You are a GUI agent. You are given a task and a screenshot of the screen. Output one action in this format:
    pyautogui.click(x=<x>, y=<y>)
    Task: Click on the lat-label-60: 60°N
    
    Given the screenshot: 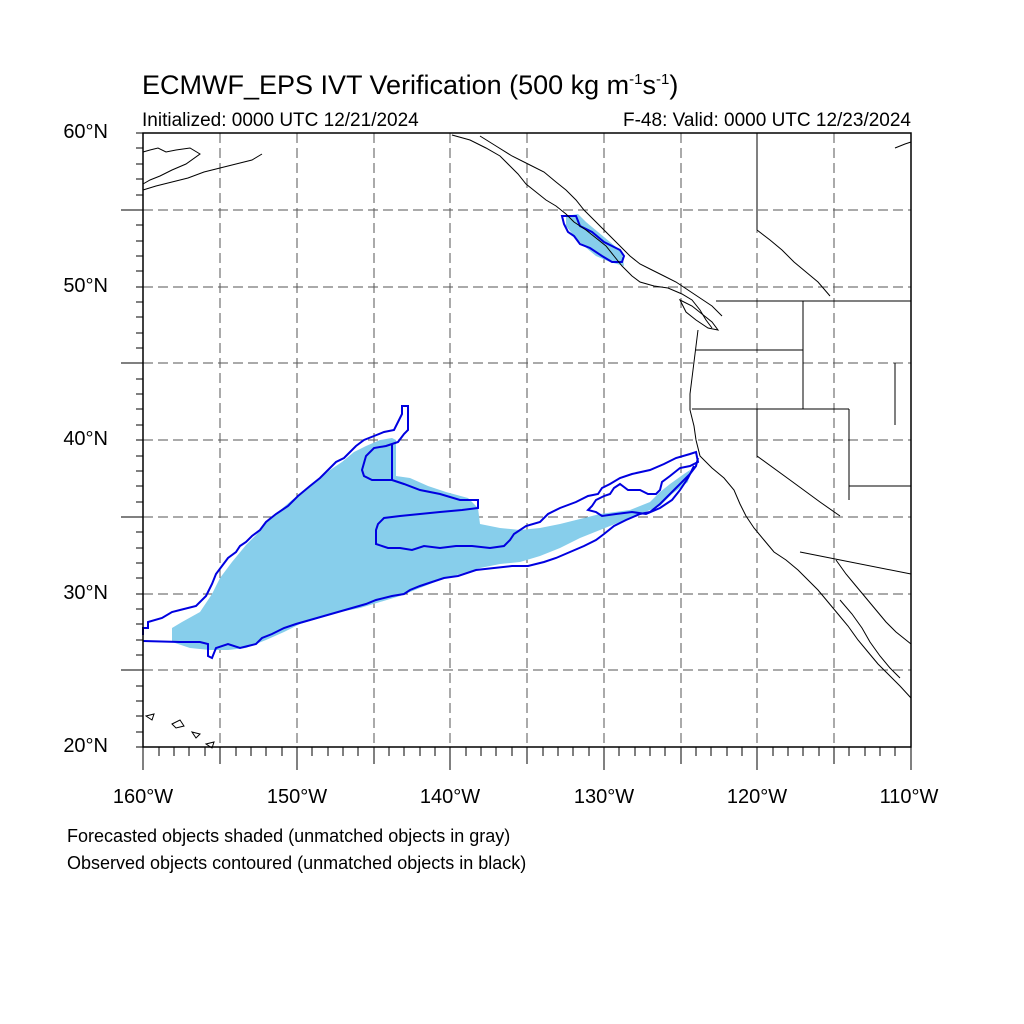 What is the action you would take?
    pyautogui.click(x=85, y=132)
    